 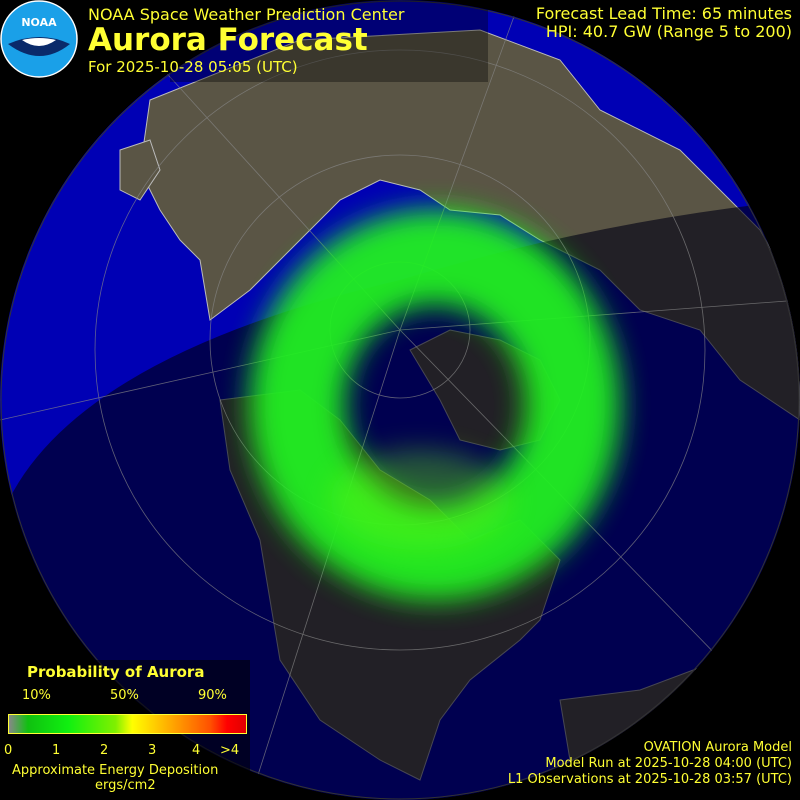 What do you see at coordinates (8, 750) in the screenshot?
I see `legend-scale-label: 0` at bounding box center [8, 750].